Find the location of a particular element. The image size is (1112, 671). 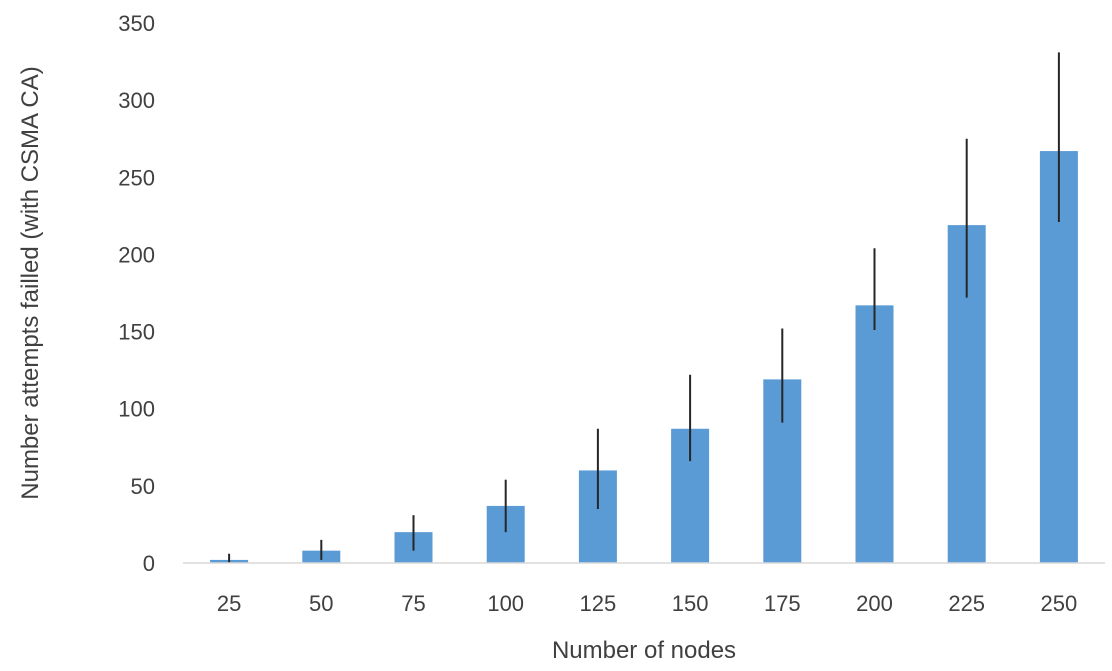

y-tick-label: 250 is located at coordinates (136, 177).